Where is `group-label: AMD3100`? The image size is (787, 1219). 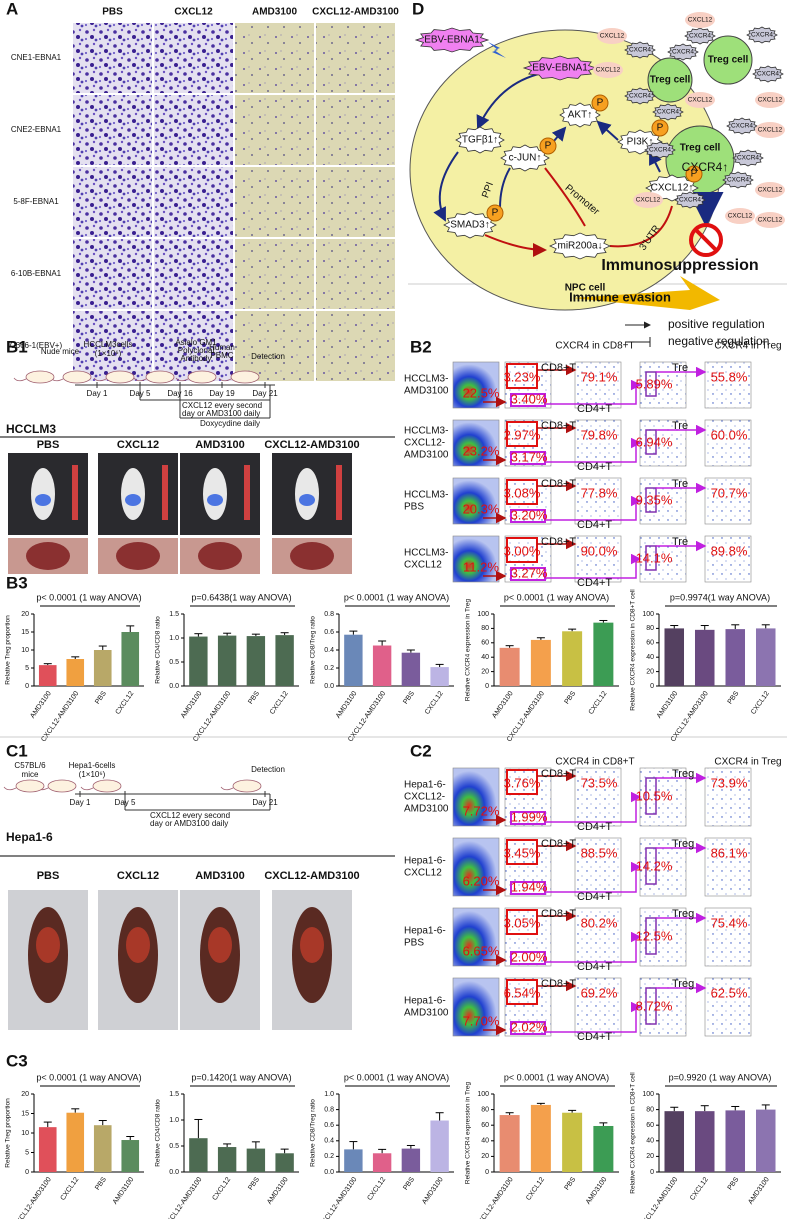 group-label: AMD3100 is located at coordinates (220, 445).